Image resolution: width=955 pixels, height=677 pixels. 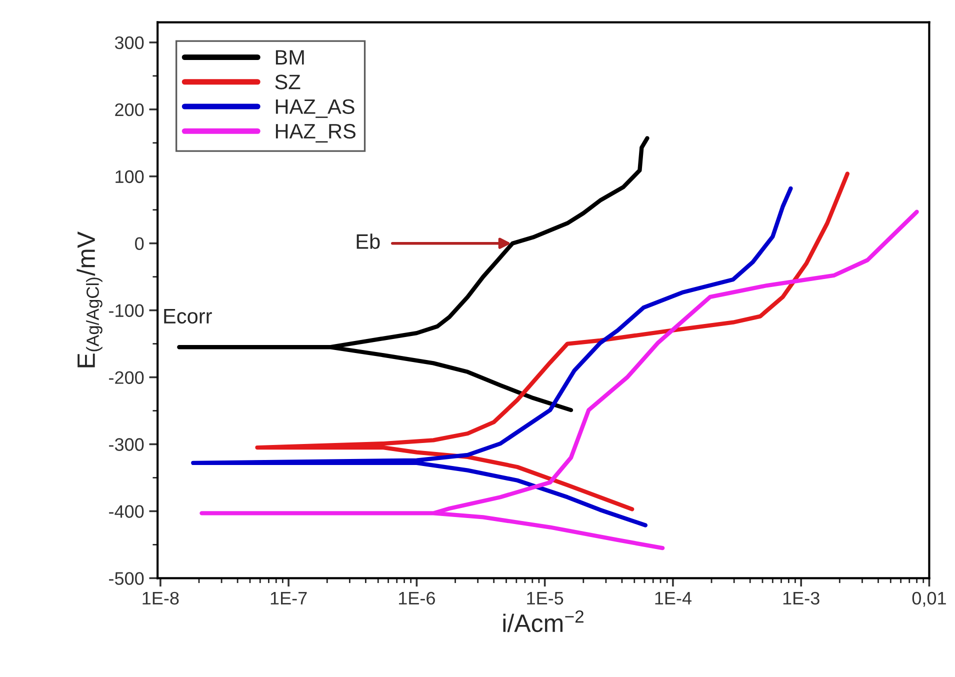 What do you see at coordinates (188, 316) in the screenshot?
I see `annotation: Ecorr` at bounding box center [188, 316].